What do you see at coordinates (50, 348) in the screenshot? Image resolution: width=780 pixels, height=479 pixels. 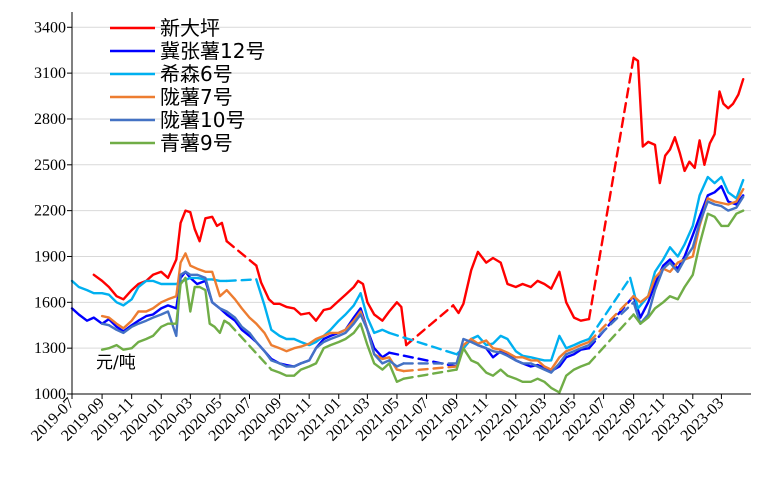 I see `y-tick-label: 1300` at bounding box center [50, 348].